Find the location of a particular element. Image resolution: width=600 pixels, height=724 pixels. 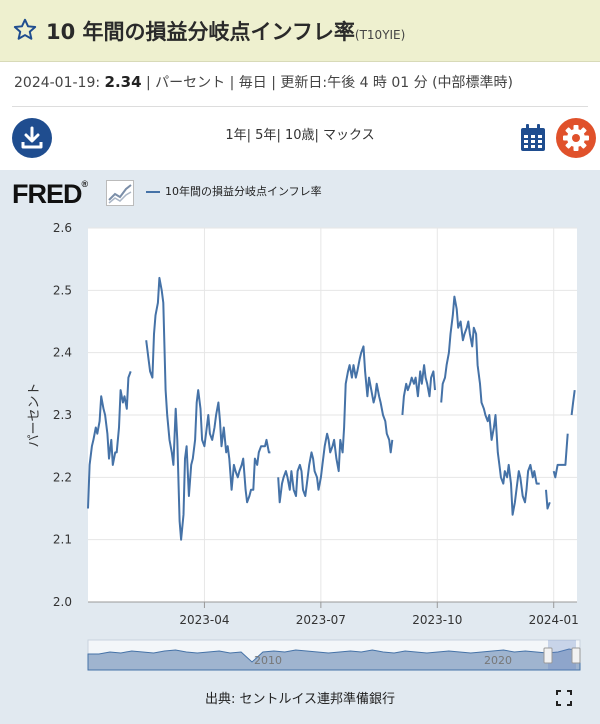

divider is located at coordinates (300, 106).